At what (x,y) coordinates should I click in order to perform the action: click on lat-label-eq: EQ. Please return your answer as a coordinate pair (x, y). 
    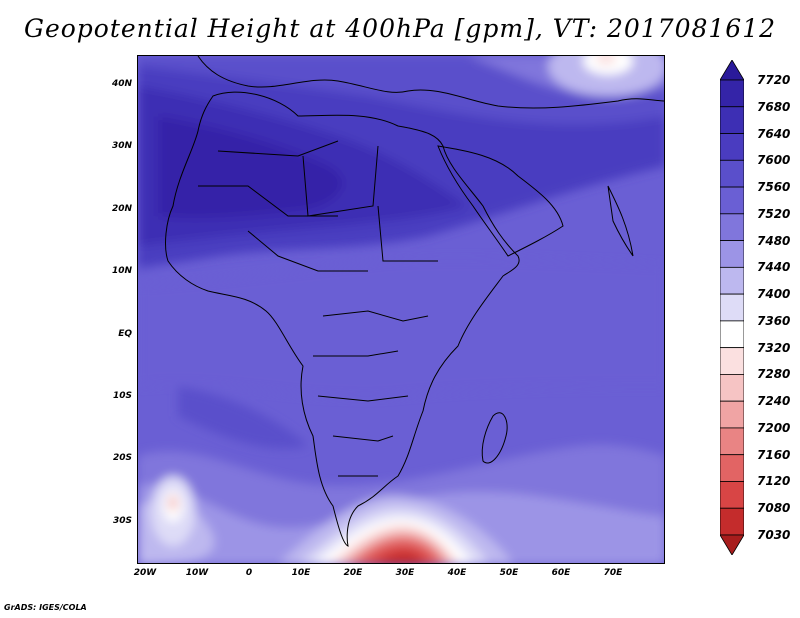
    Looking at the image, I should click on (125, 334).